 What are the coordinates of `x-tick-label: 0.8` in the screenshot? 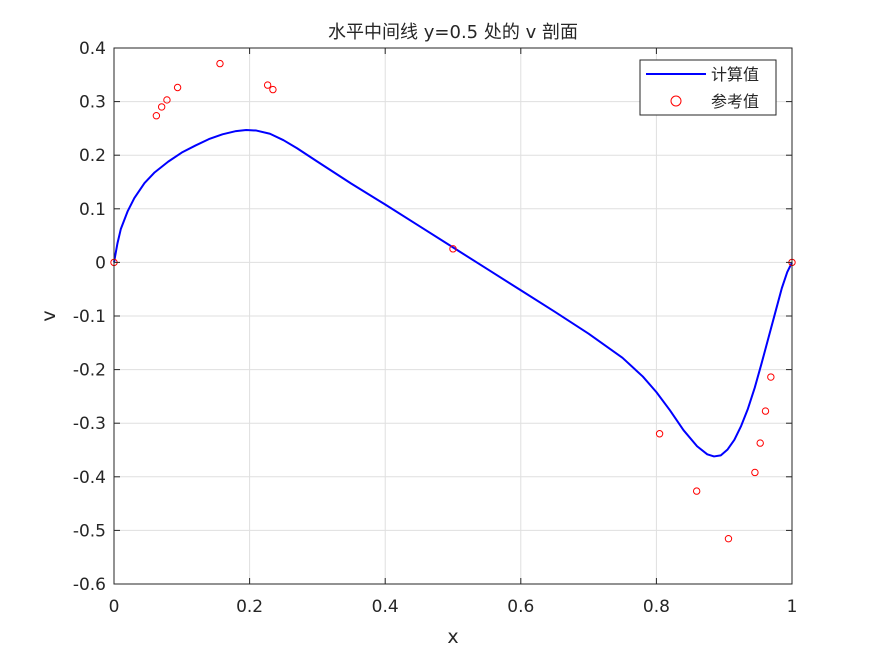 It's located at (656, 607).